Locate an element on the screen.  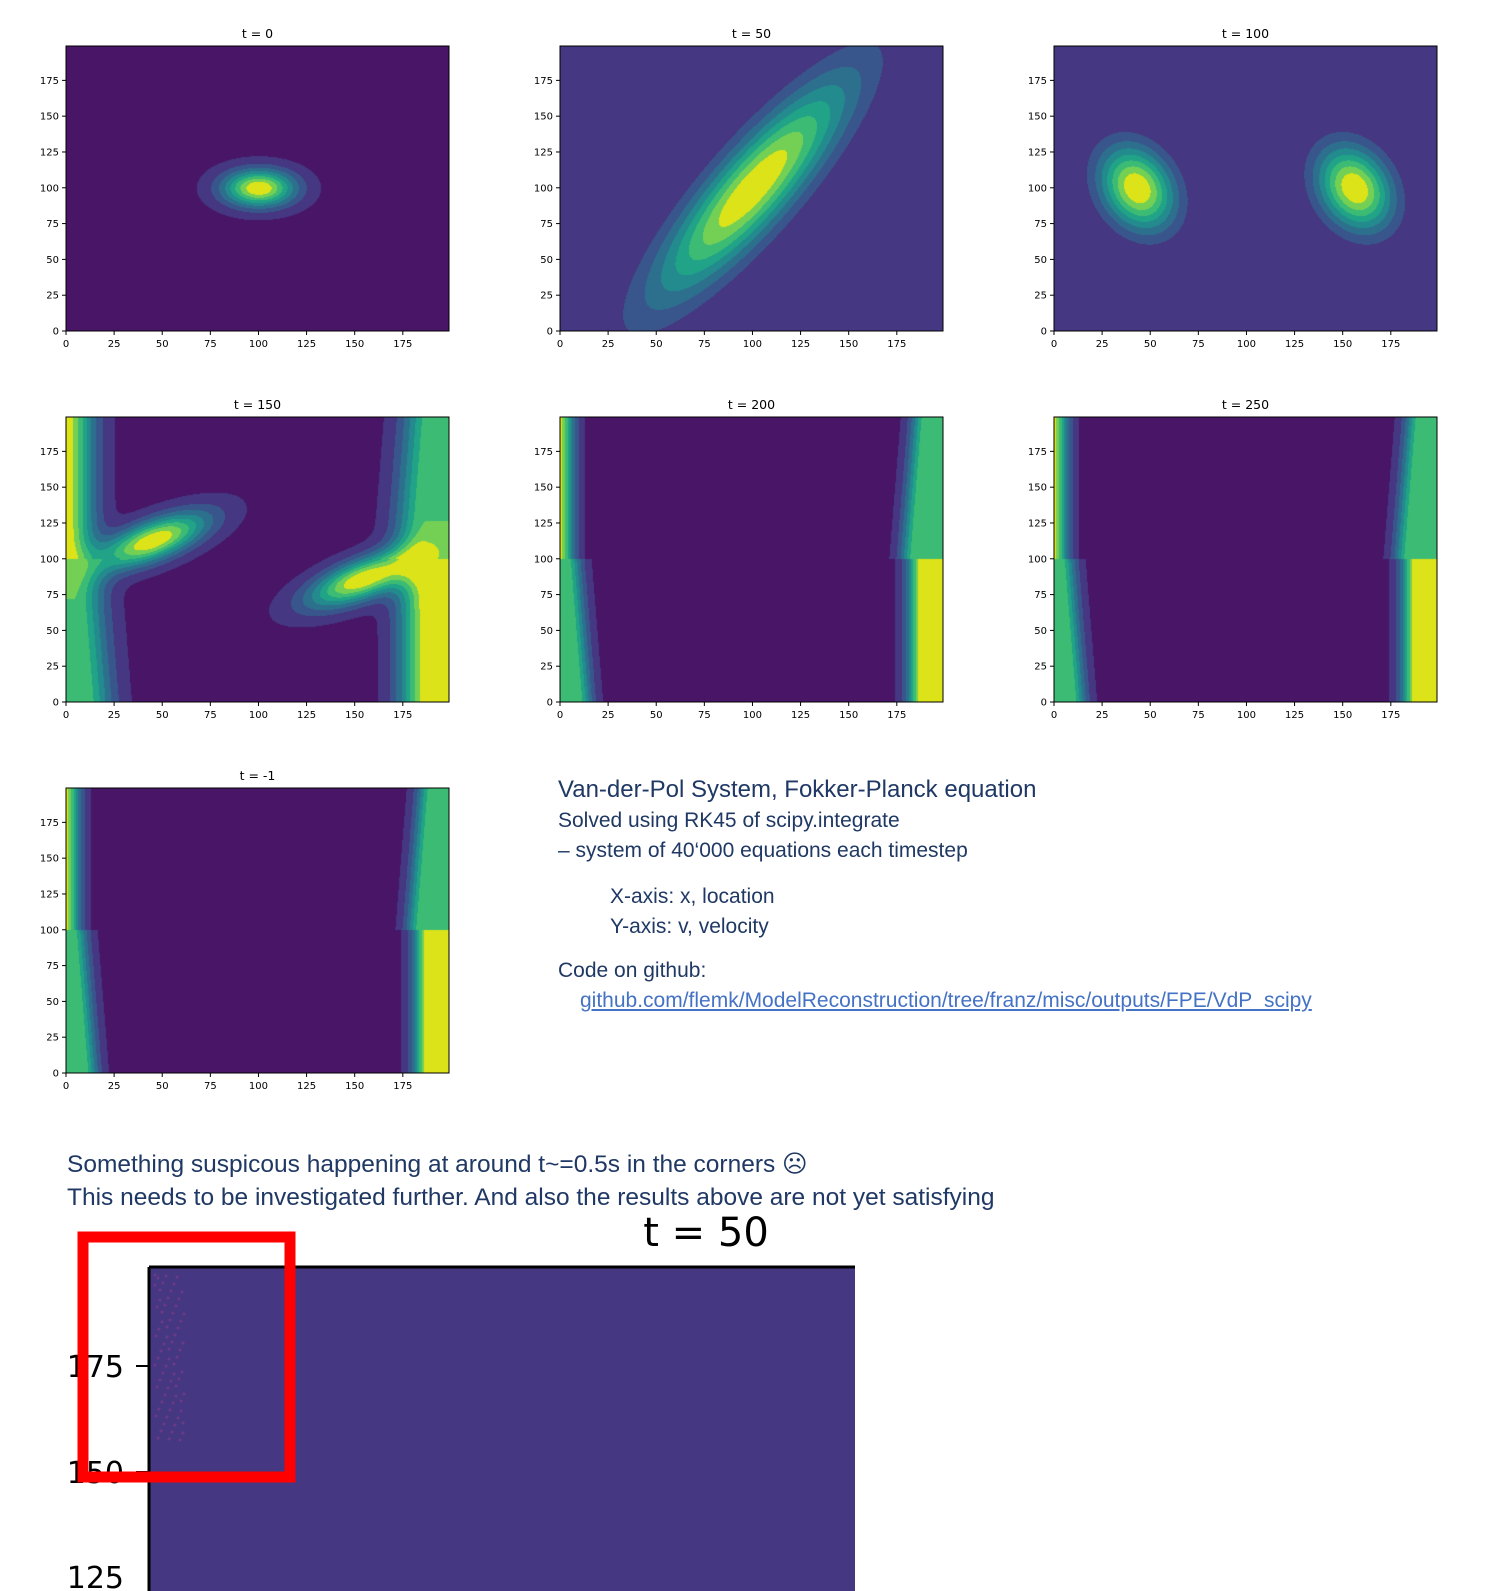
plot-title: t = 0 is located at coordinates (257, 33).